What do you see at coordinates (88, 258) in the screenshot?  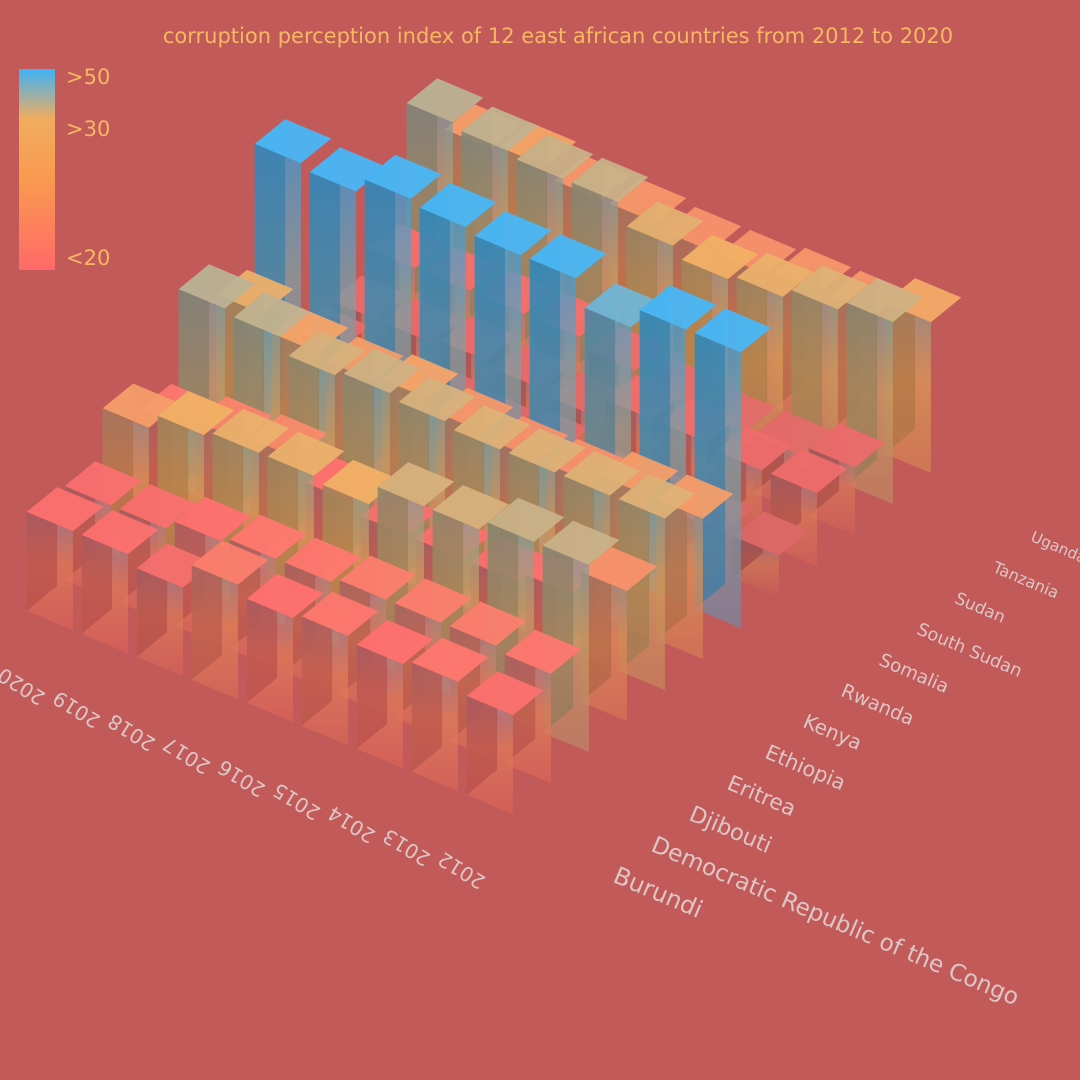 I see `legend-label-low: <20` at bounding box center [88, 258].